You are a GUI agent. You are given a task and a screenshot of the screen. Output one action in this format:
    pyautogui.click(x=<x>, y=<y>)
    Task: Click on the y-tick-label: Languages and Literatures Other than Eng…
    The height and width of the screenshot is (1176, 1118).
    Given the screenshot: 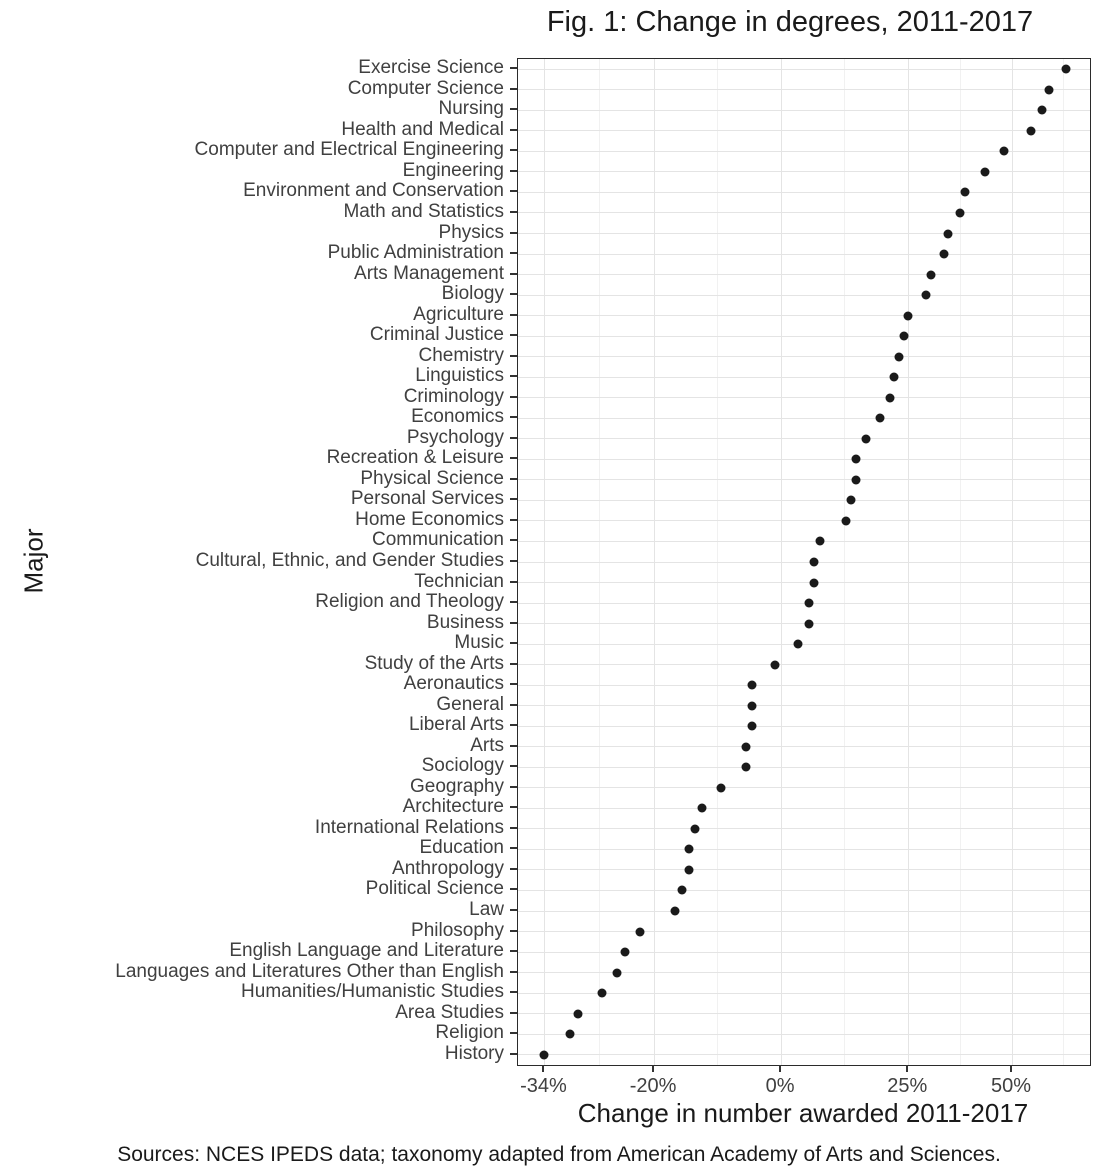 What is the action you would take?
    pyautogui.click(x=309, y=971)
    